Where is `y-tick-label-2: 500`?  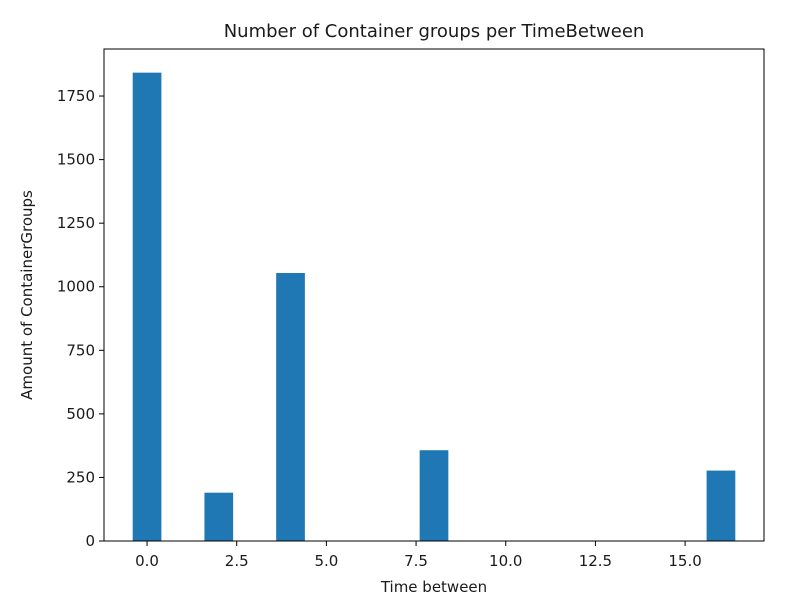 y-tick-label-2: 500 is located at coordinates (80, 414).